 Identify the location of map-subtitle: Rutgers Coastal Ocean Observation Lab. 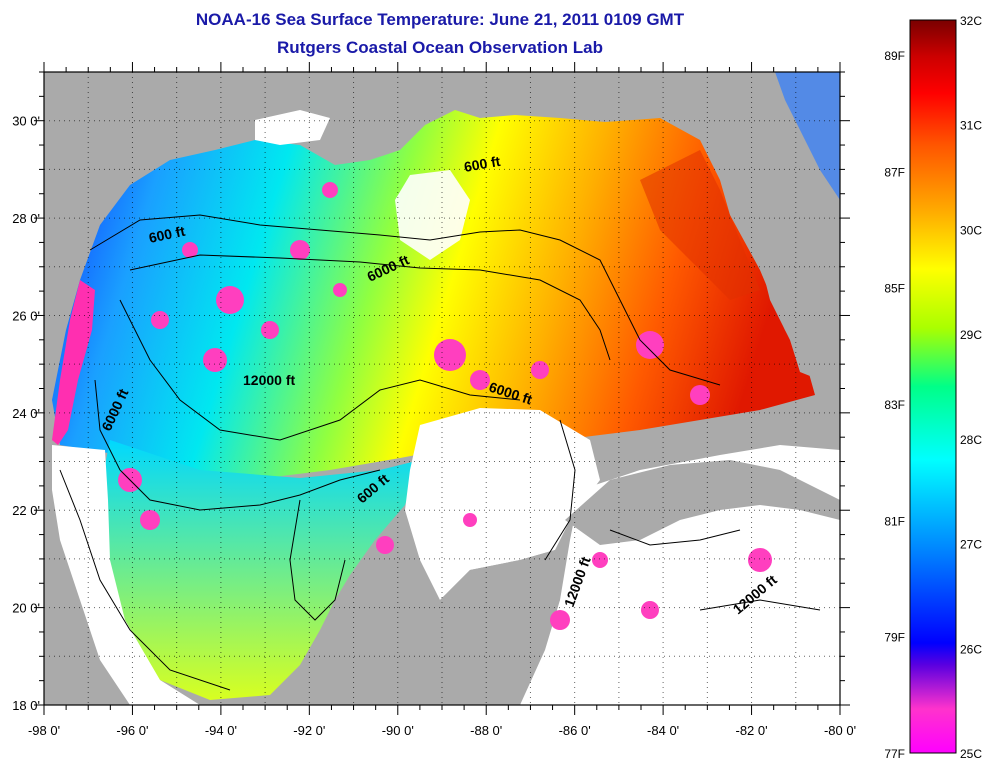
(440, 47).